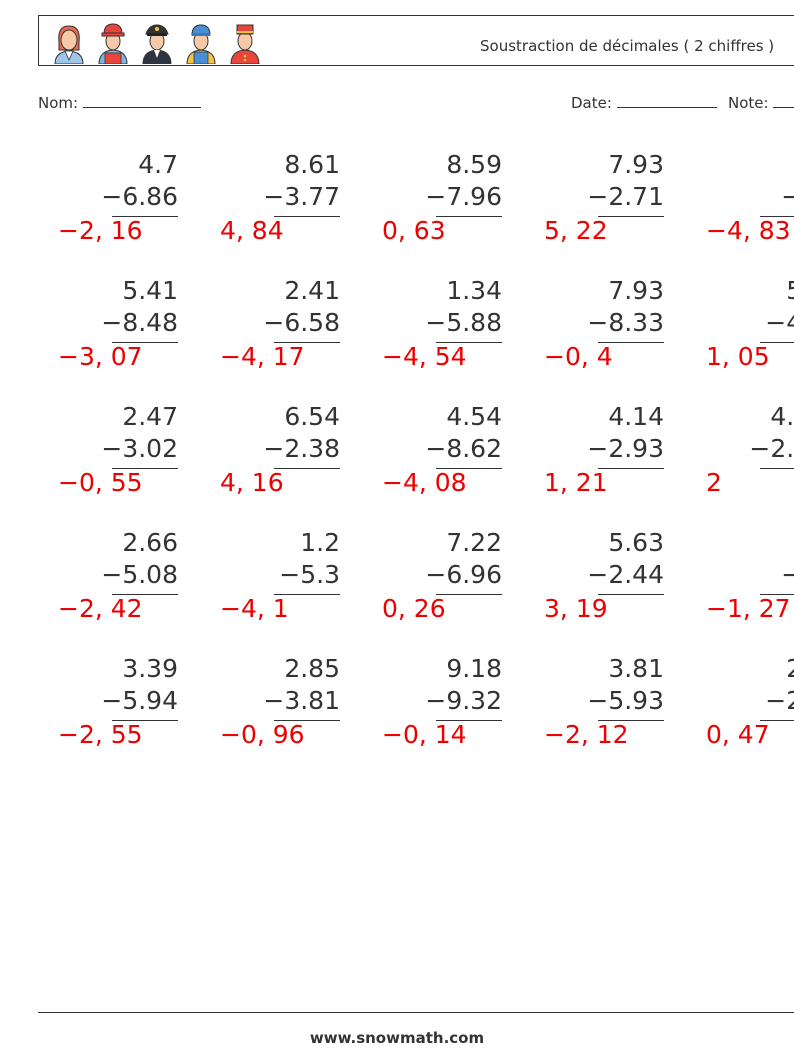 Image resolution: width=794 pixels, height=1053 pixels. What do you see at coordinates (474, 164) in the screenshot?
I see `minuend: 8.59` at bounding box center [474, 164].